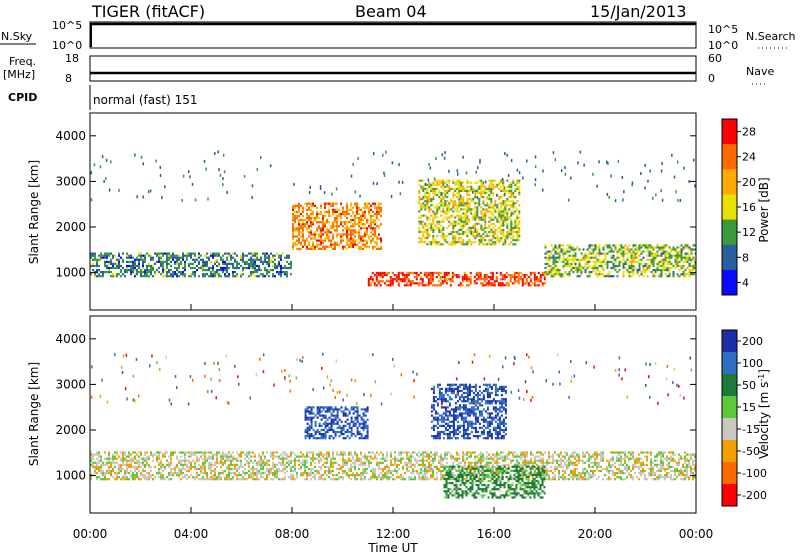 This screenshot has width=800, height=554. What do you see at coordinates (674, 177) in the screenshot?
I see `speckle-cell` at bounding box center [674, 177].